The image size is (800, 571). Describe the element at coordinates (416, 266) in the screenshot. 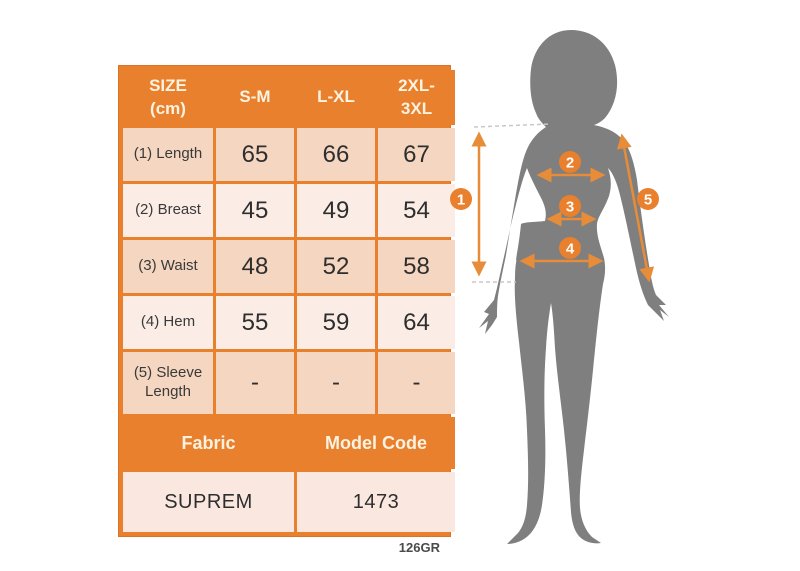

I see `cell-waist-2xl: 58` at that location.